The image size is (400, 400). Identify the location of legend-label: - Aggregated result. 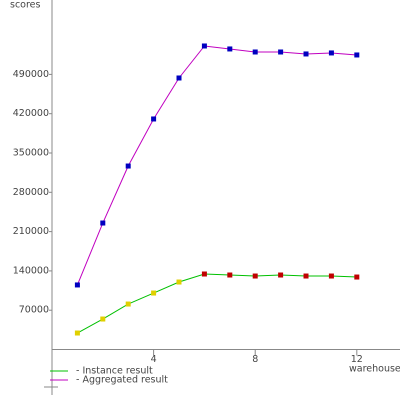
(122, 380).